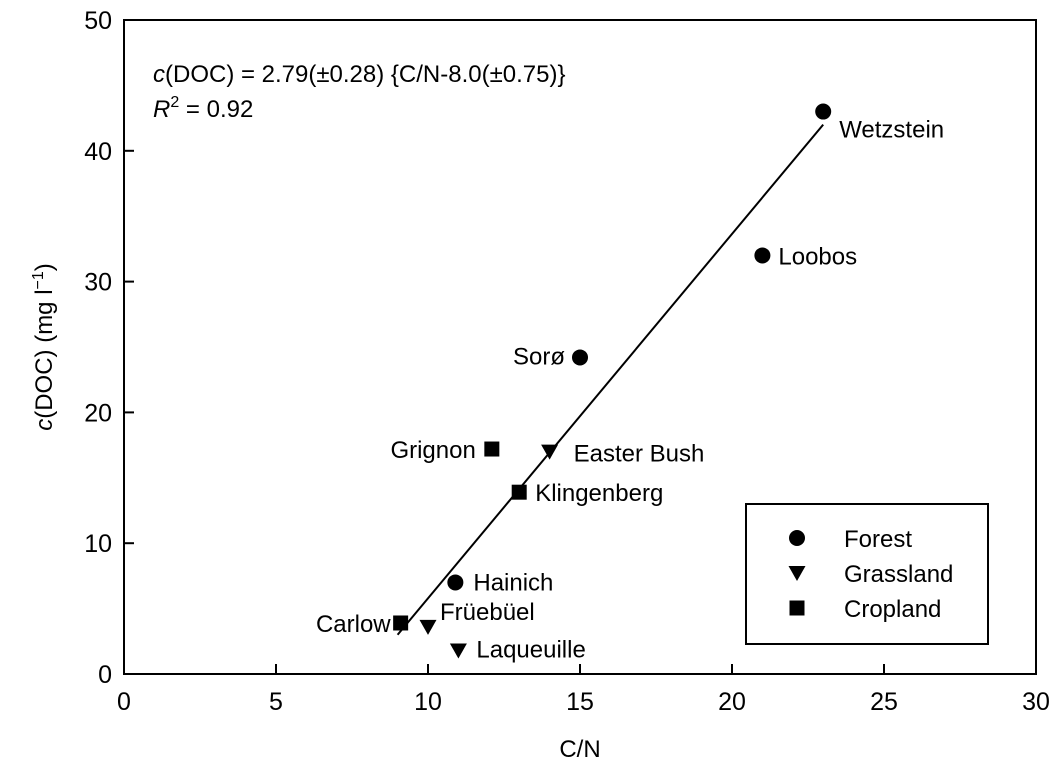 The height and width of the screenshot is (769, 1055). I want to click on x-tick-label: 15, so click(580, 702).